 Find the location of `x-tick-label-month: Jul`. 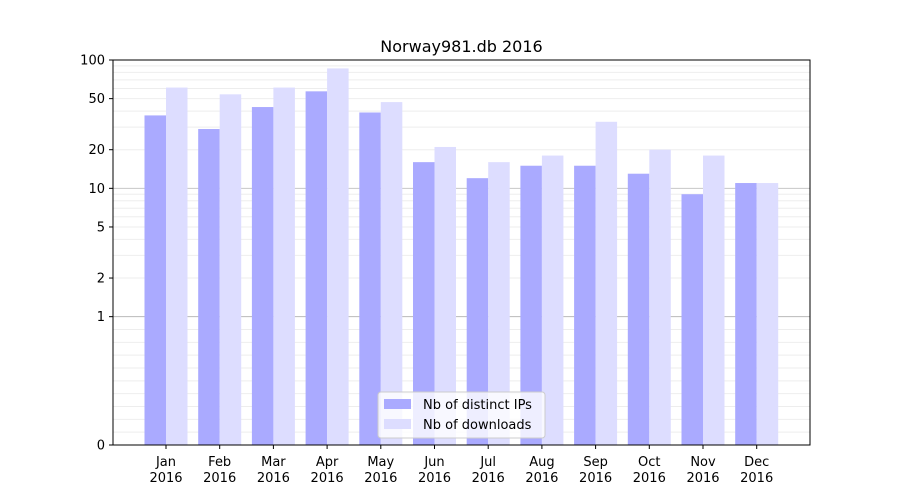

x-tick-label-month: Jul is located at coordinates (487, 462).